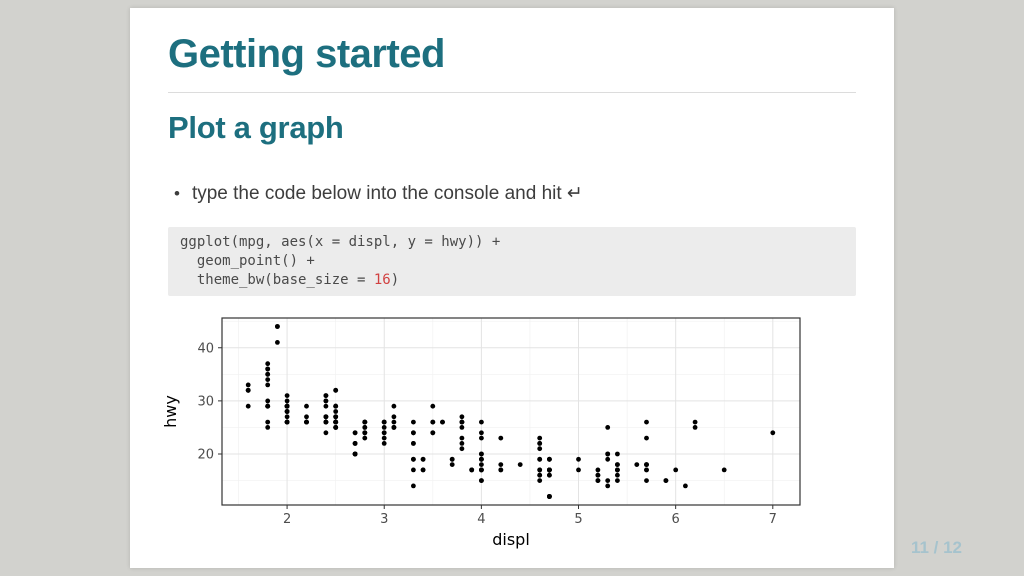 The width and height of the screenshot is (1024, 576). Describe the element at coordinates (306, 54) in the screenshot. I see `slide-title: Getting started` at that location.